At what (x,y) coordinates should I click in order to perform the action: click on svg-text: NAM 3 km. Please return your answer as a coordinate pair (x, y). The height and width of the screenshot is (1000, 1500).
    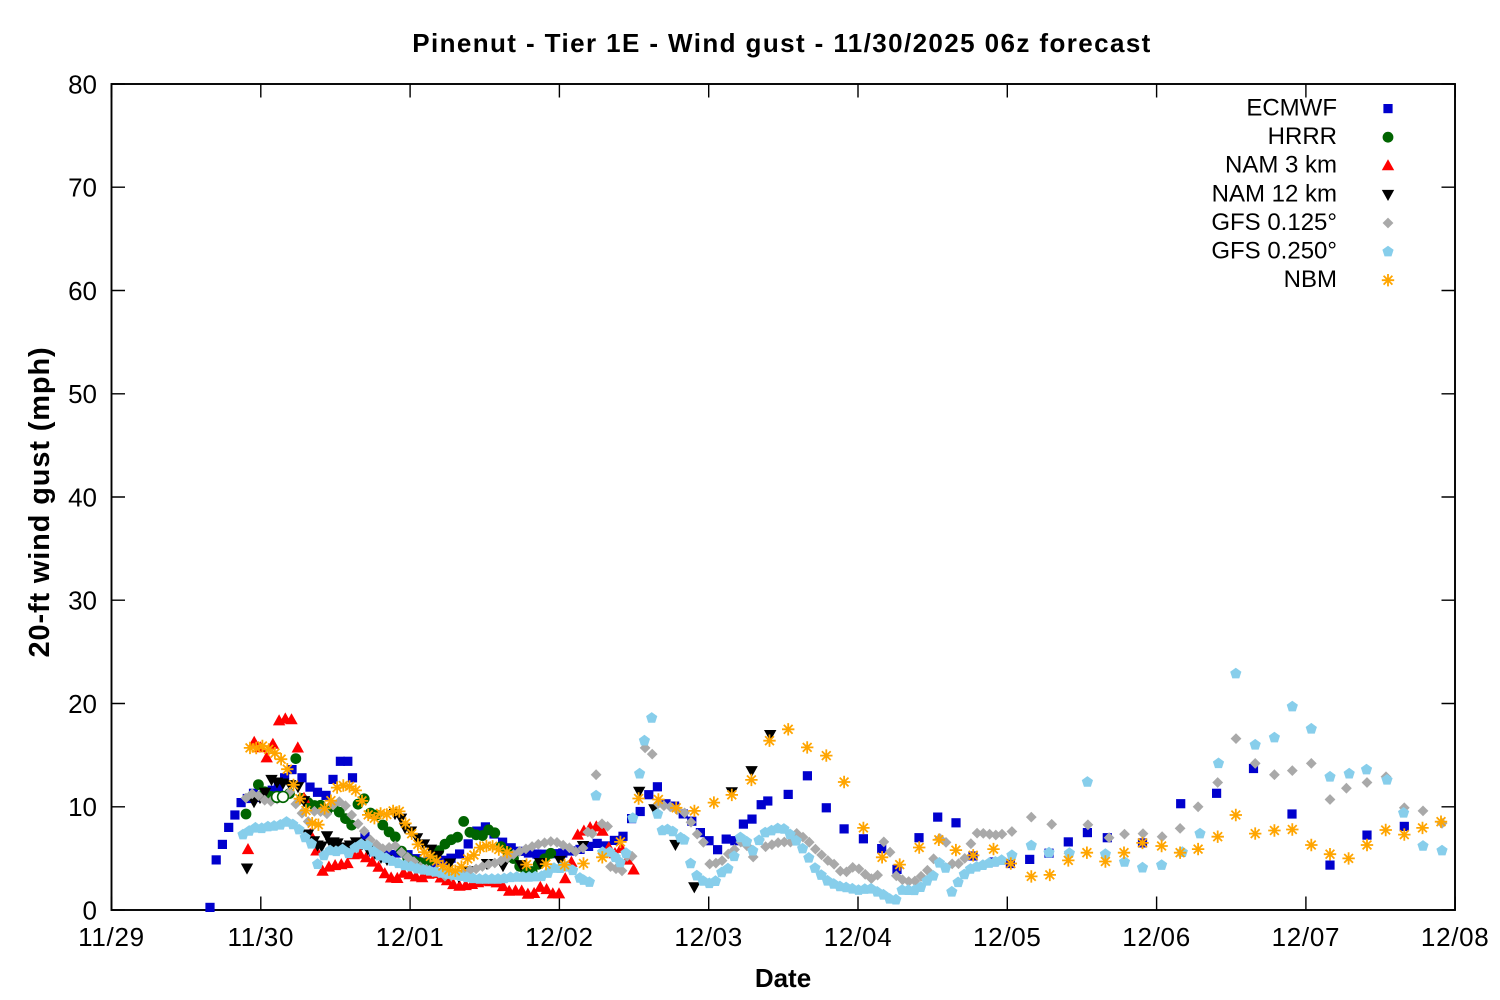
    Looking at the image, I should click on (1281, 165).